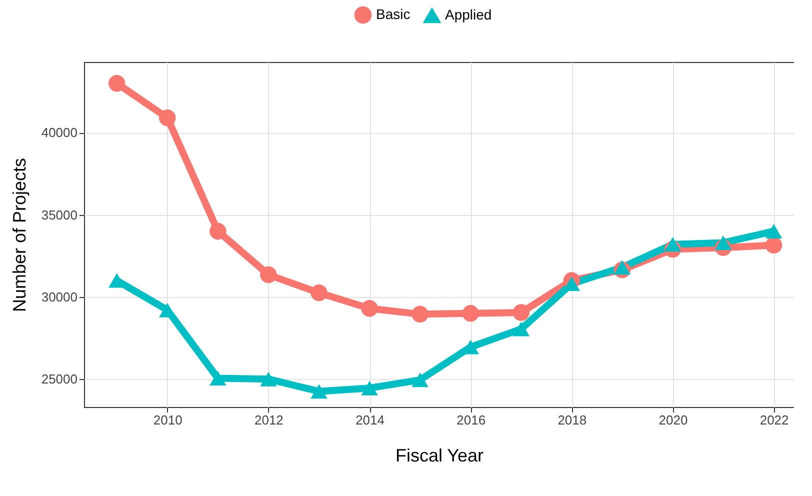 The image size is (812, 496). What do you see at coordinates (167, 420) in the screenshot?
I see `x-tick-label: 2010` at bounding box center [167, 420].